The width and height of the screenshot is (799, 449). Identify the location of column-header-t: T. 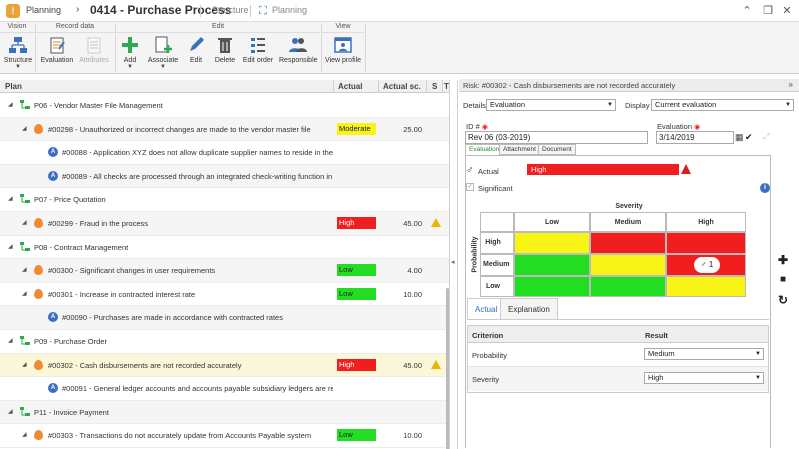
(446, 86).